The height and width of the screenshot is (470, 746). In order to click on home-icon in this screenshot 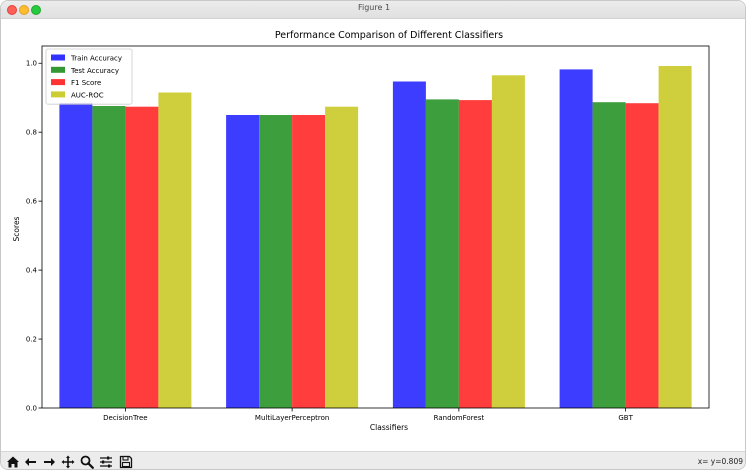, I will do `click(12, 461)`.